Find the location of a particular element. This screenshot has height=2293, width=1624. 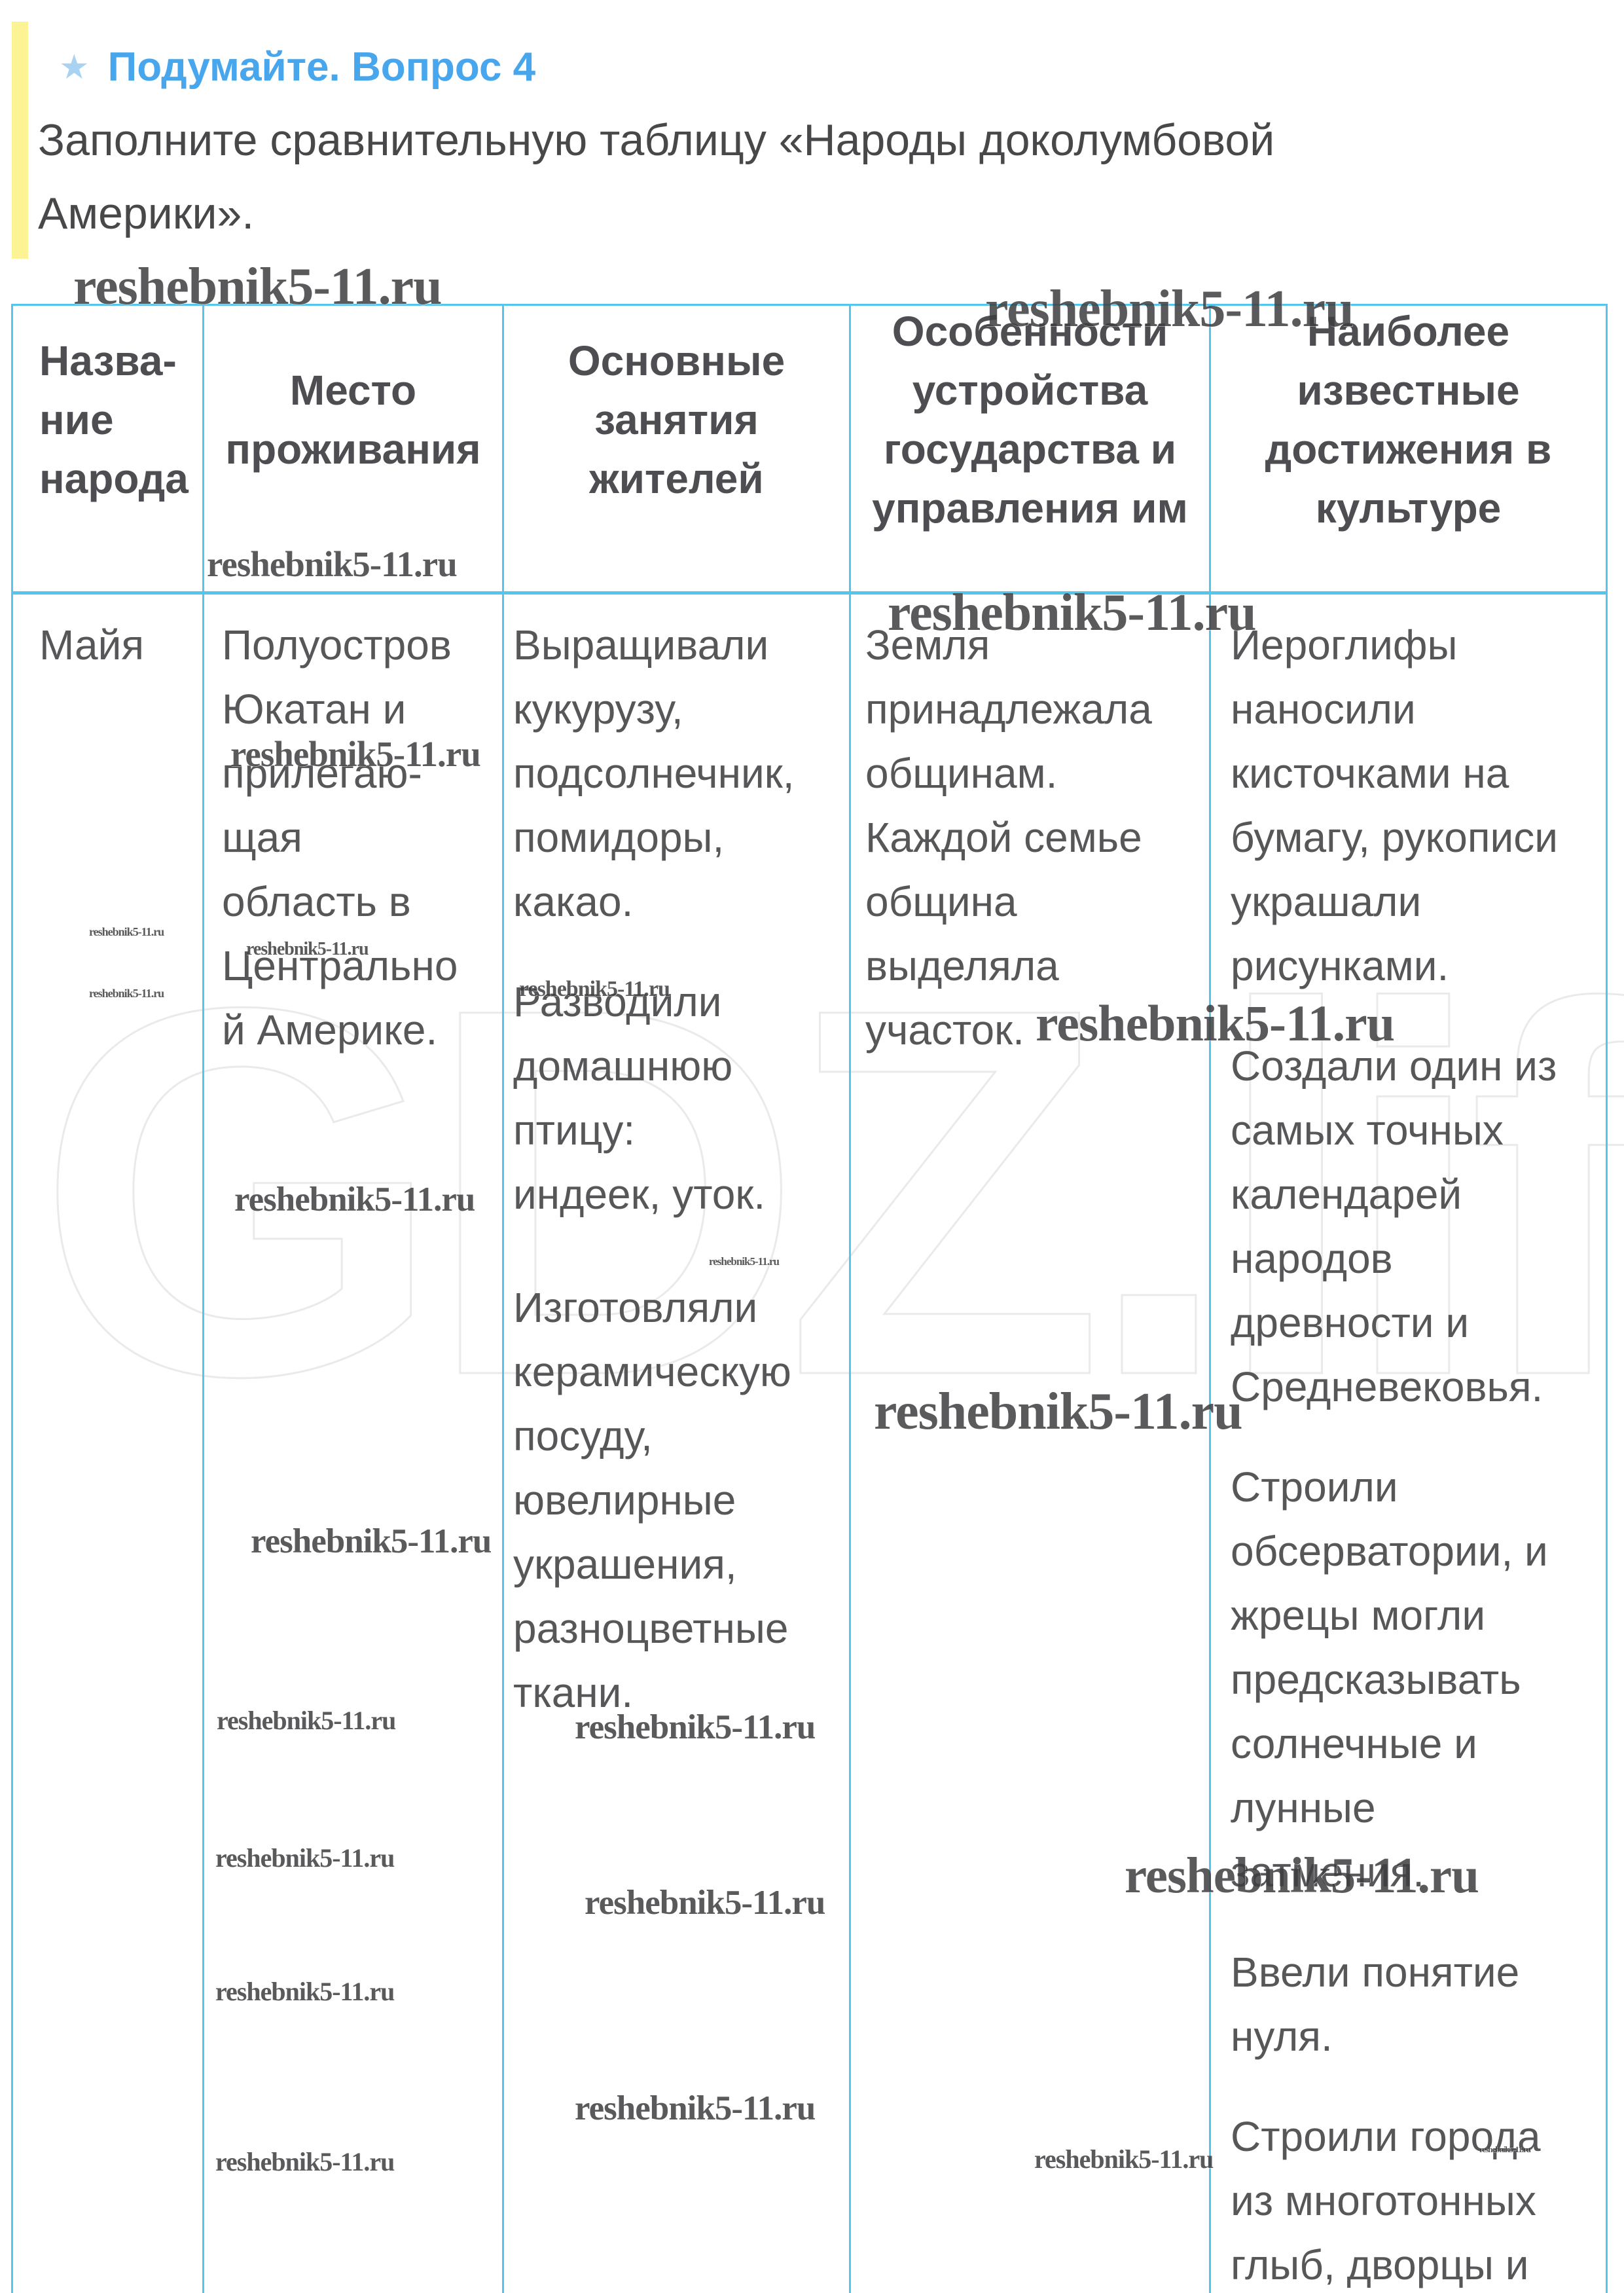

header-cell-place: Место проживания is located at coordinates (354, 451).